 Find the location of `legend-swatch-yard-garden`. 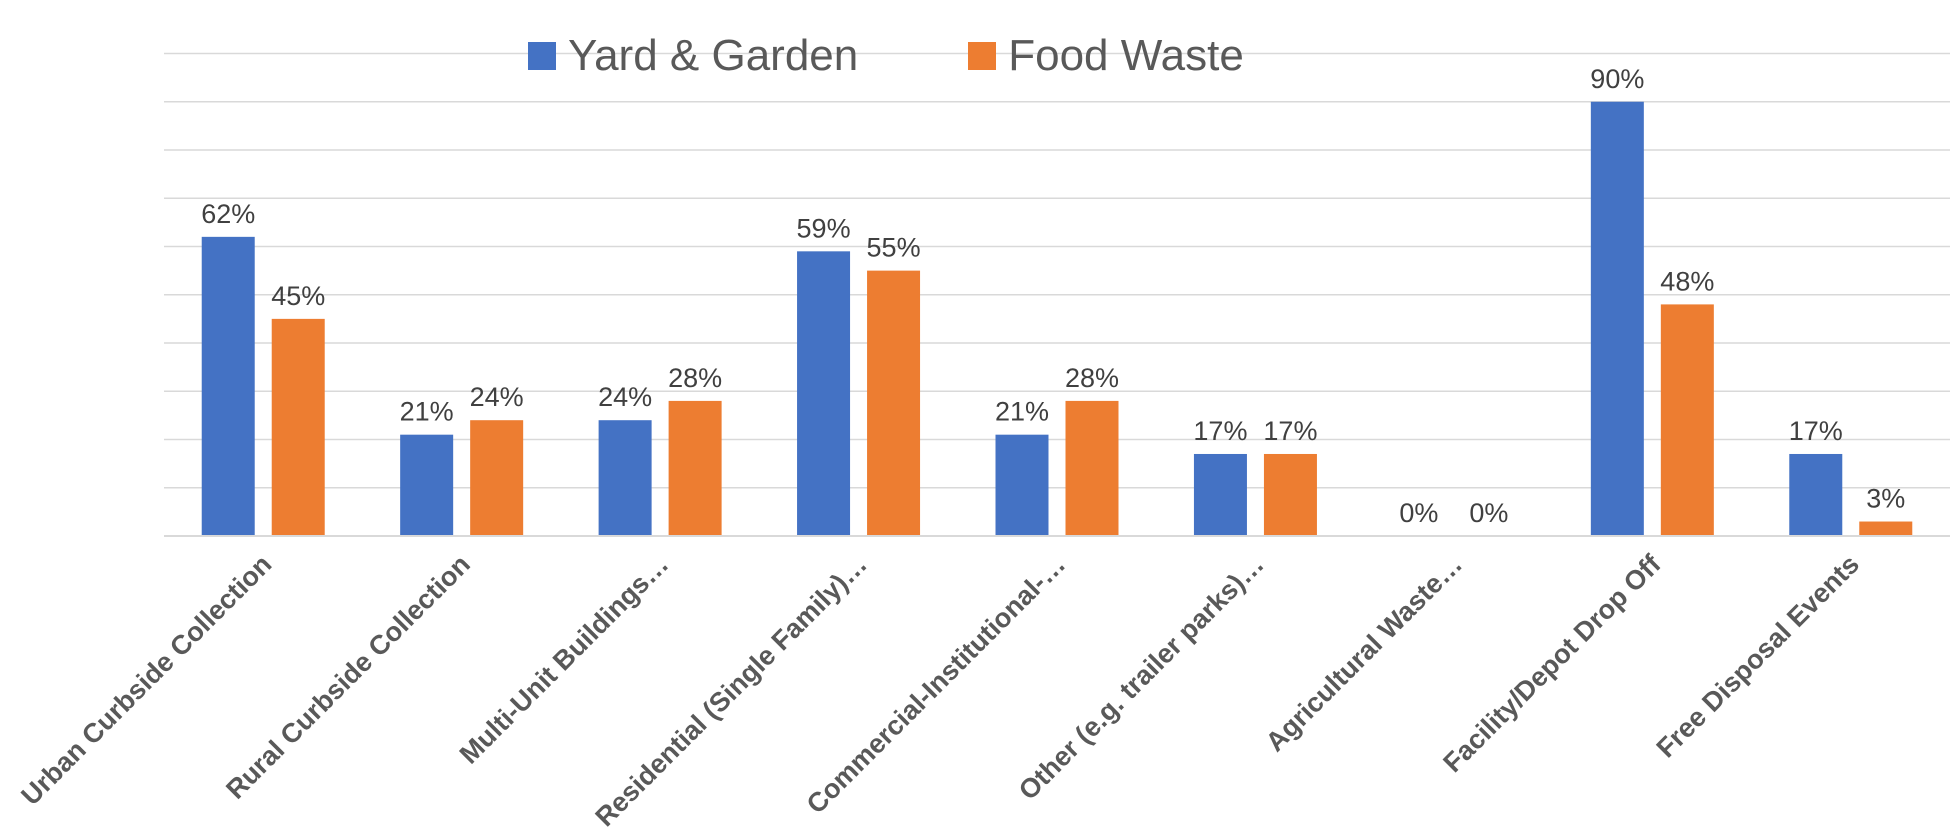

legend-swatch-yard-garden is located at coordinates (542, 56).